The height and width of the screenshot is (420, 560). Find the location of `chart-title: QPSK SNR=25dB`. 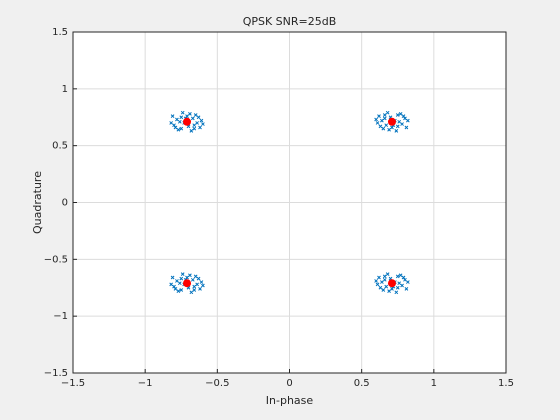

chart-title: QPSK SNR=25dB is located at coordinates (290, 21).